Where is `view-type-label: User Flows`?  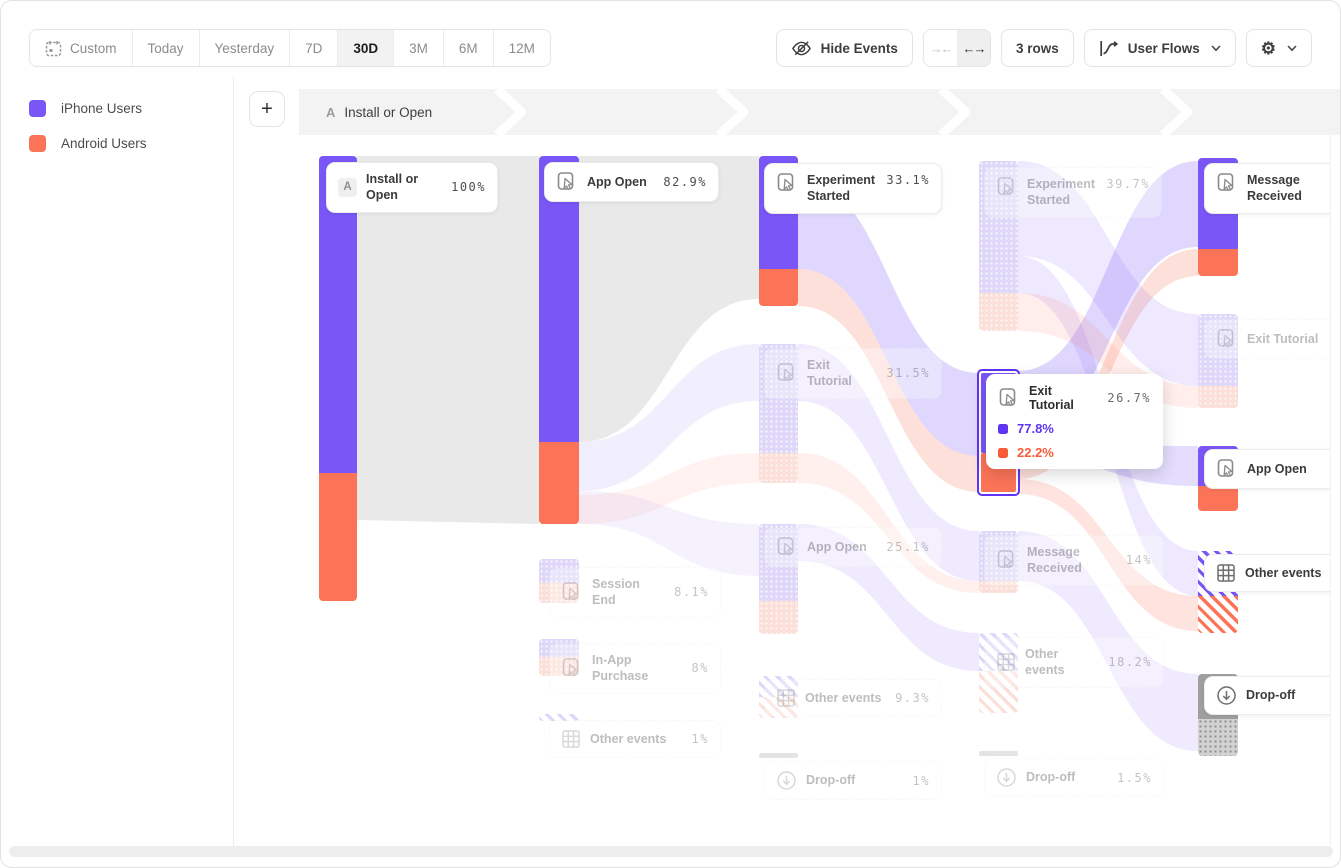
view-type-label: User Flows is located at coordinates (1163, 48).